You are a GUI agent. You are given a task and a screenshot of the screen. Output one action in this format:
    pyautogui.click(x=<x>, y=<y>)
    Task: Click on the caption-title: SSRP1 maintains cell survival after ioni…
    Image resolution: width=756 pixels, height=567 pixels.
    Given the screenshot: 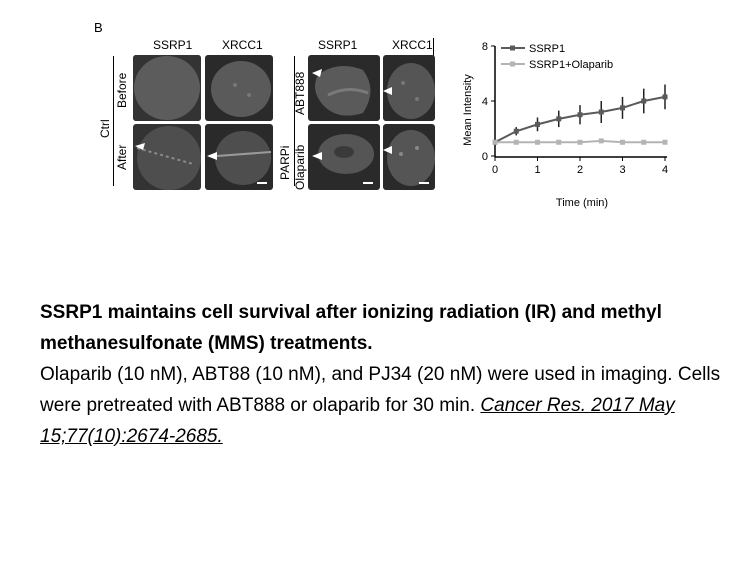 What is the action you would take?
    pyautogui.click(x=351, y=328)
    